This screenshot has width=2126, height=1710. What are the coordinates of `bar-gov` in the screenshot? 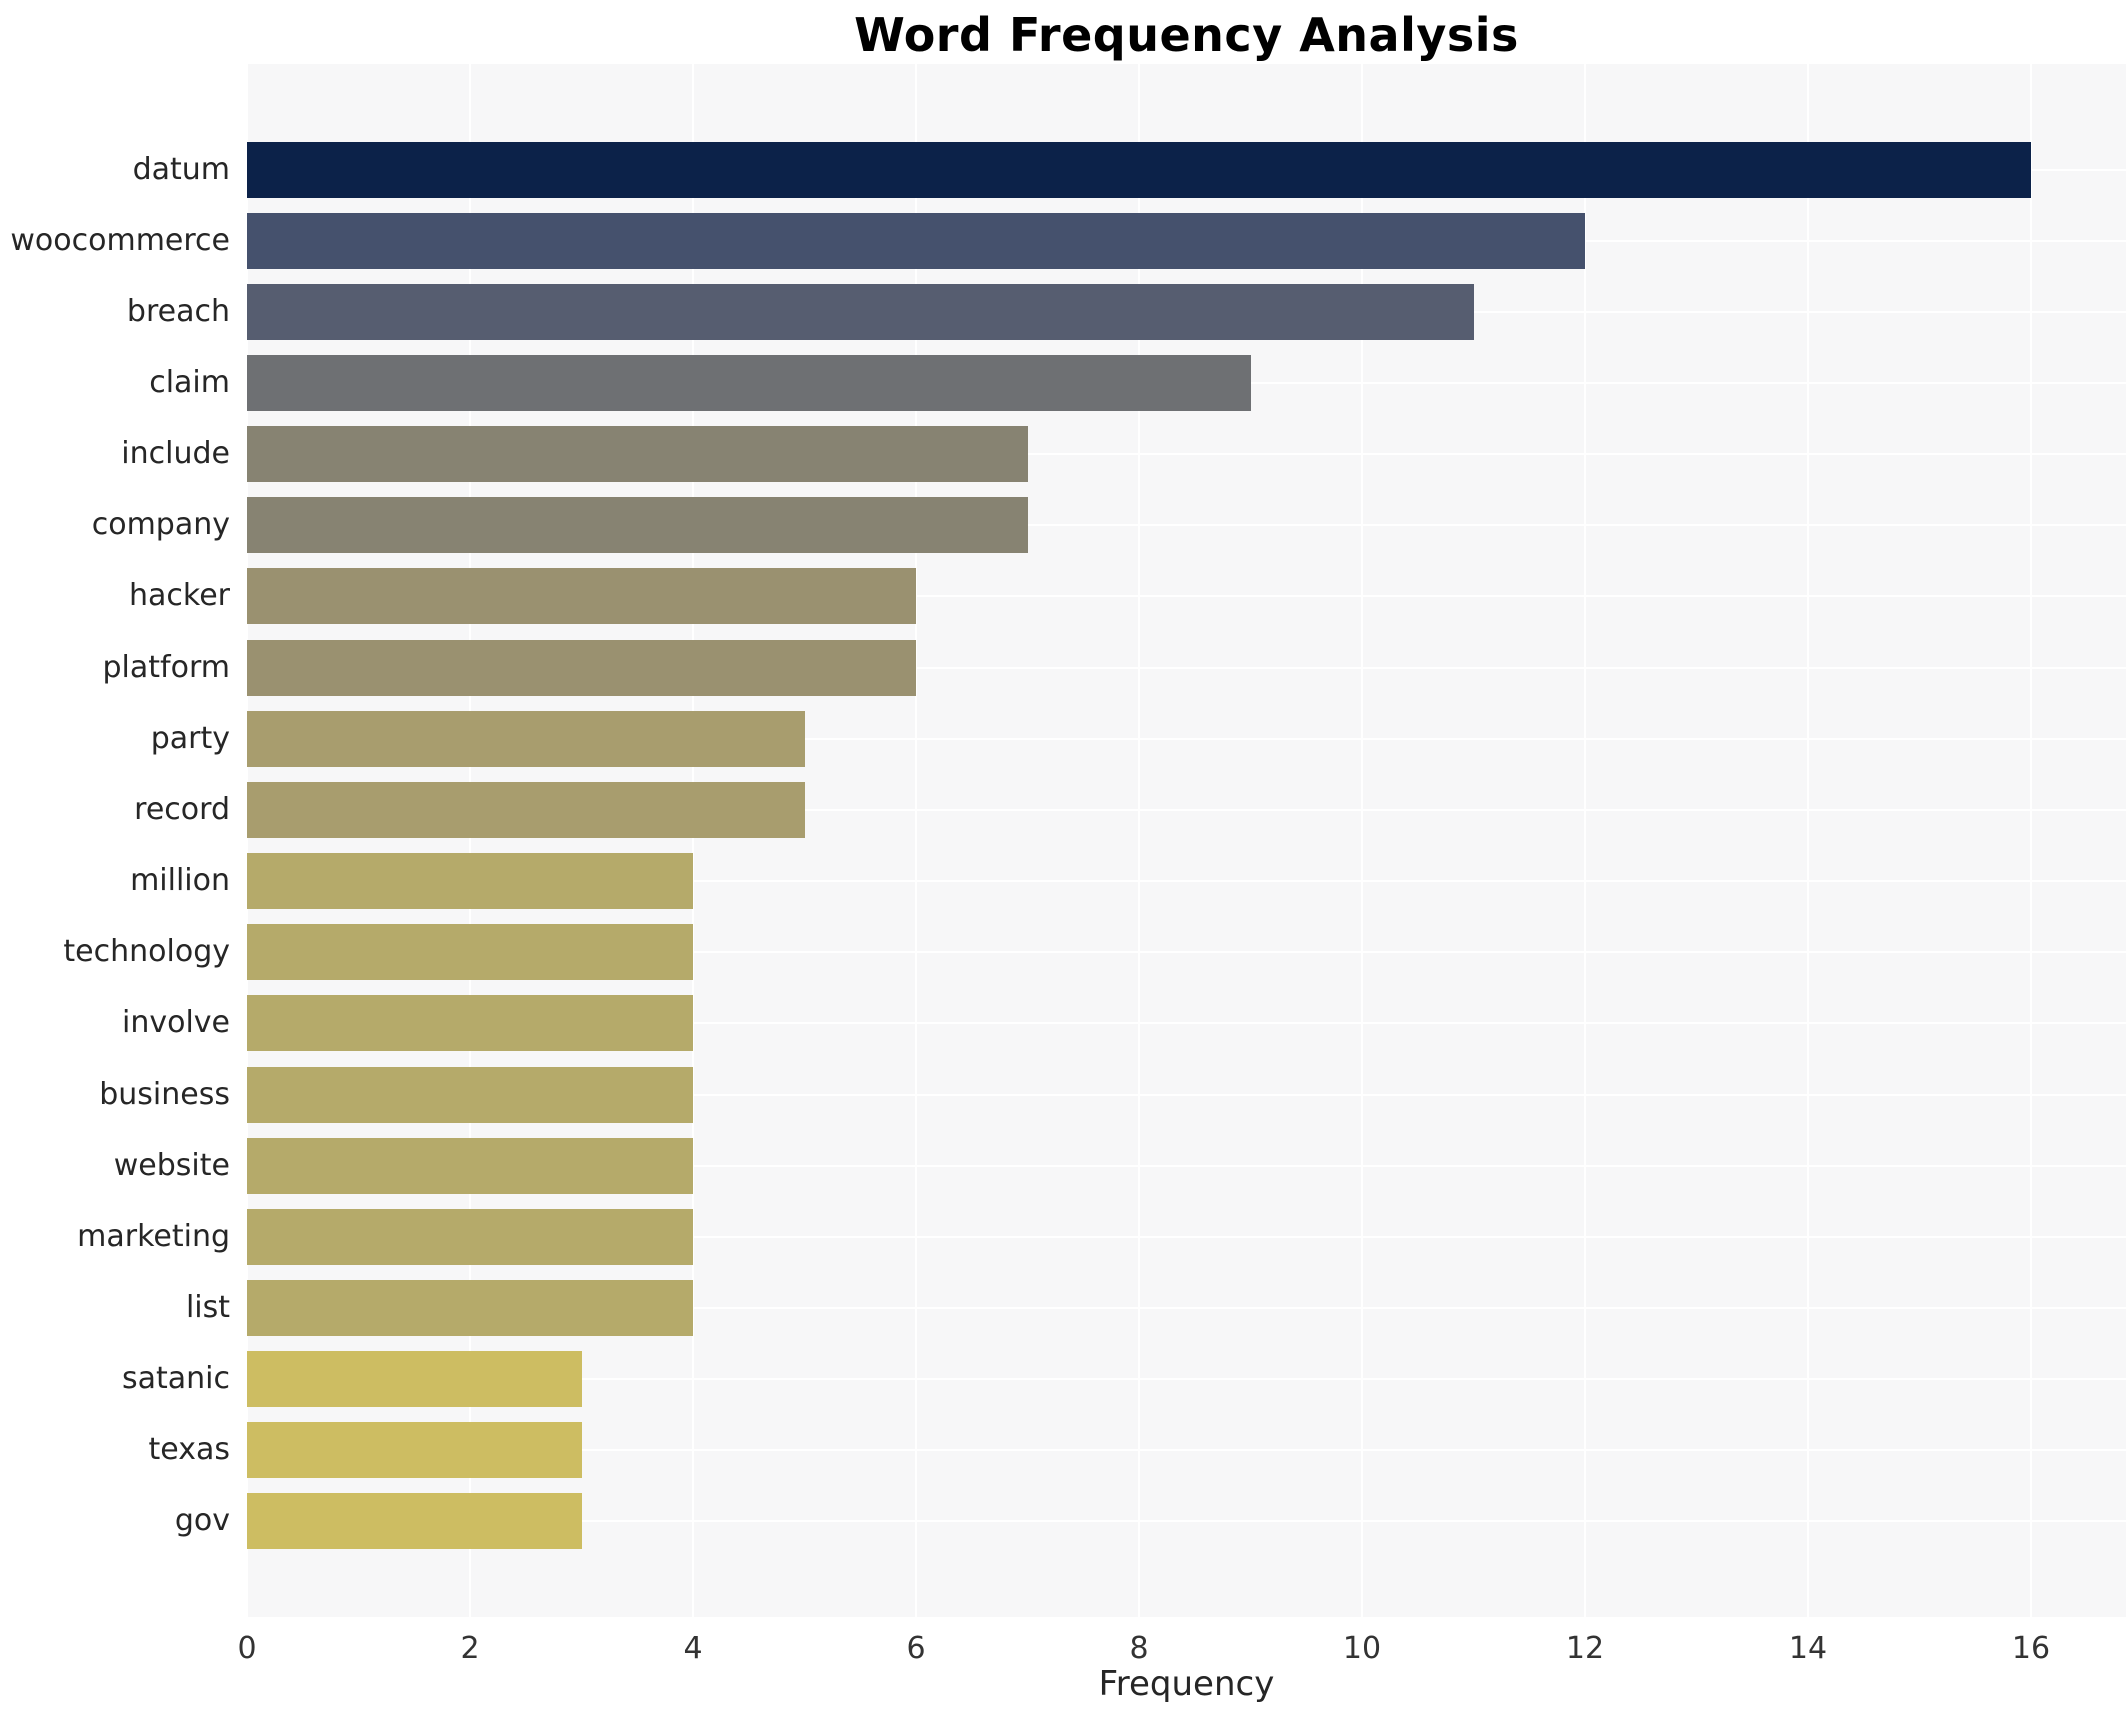 It's located at (414, 1521).